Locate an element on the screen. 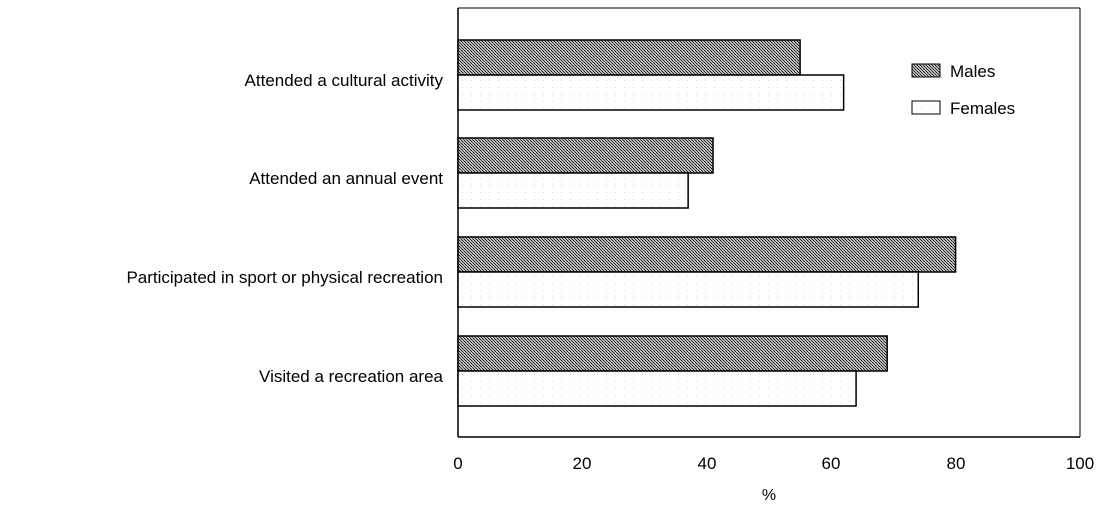 Image resolution: width=1106 pixels, height=510 pixels. category-label: Visited a recreation area is located at coordinates (351, 376).